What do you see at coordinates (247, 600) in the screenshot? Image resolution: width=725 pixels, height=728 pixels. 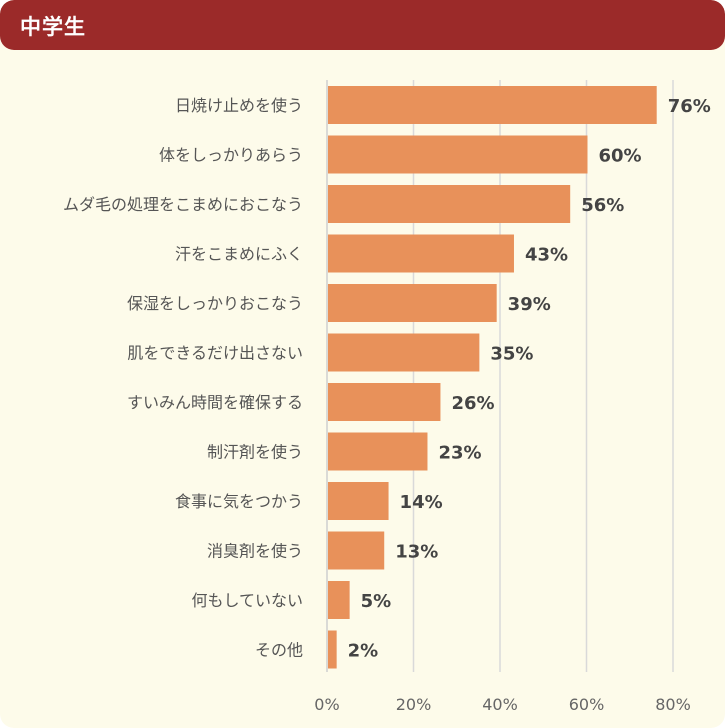 I see `category-label: 何もしていない` at bounding box center [247, 600].